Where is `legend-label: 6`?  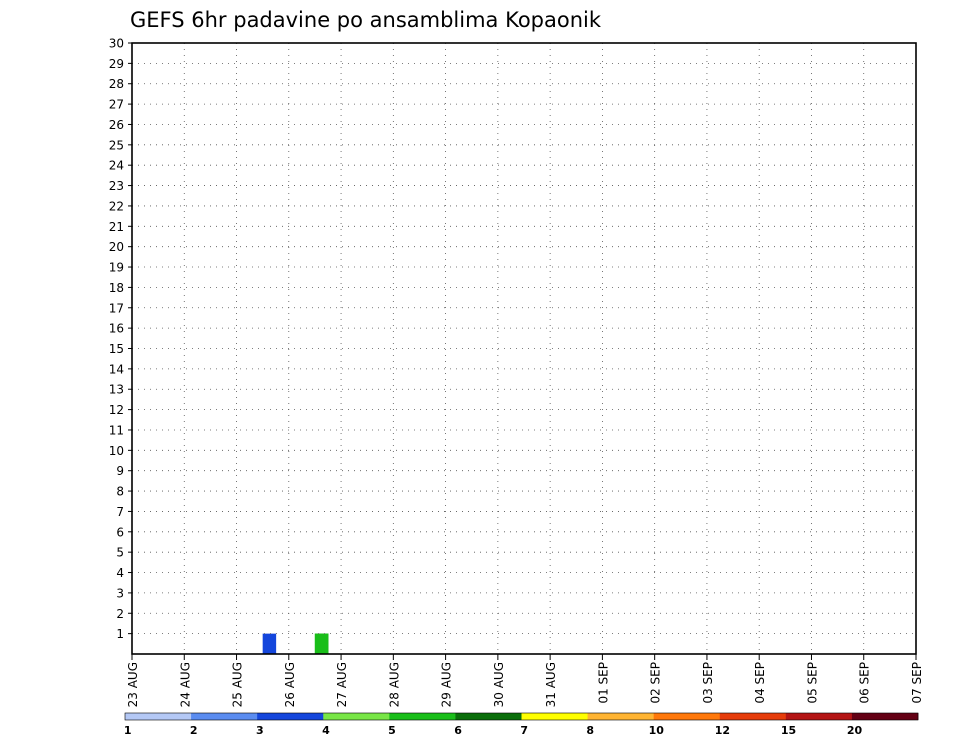 legend-label: 6 is located at coordinates (458, 730).